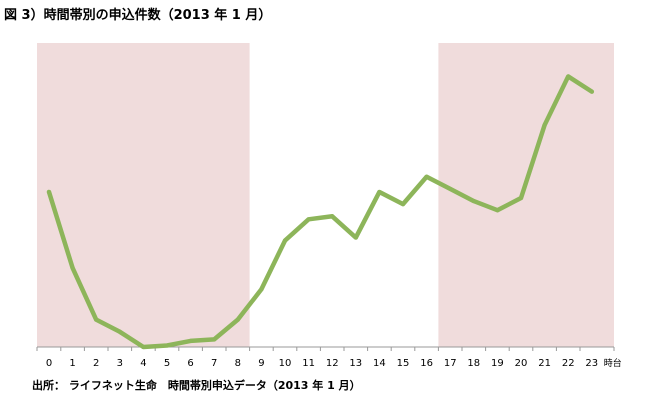 The width and height of the screenshot is (650, 410). Describe the element at coordinates (544, 363) in the screenshot. I see `x-tick-label: 21` at that location.